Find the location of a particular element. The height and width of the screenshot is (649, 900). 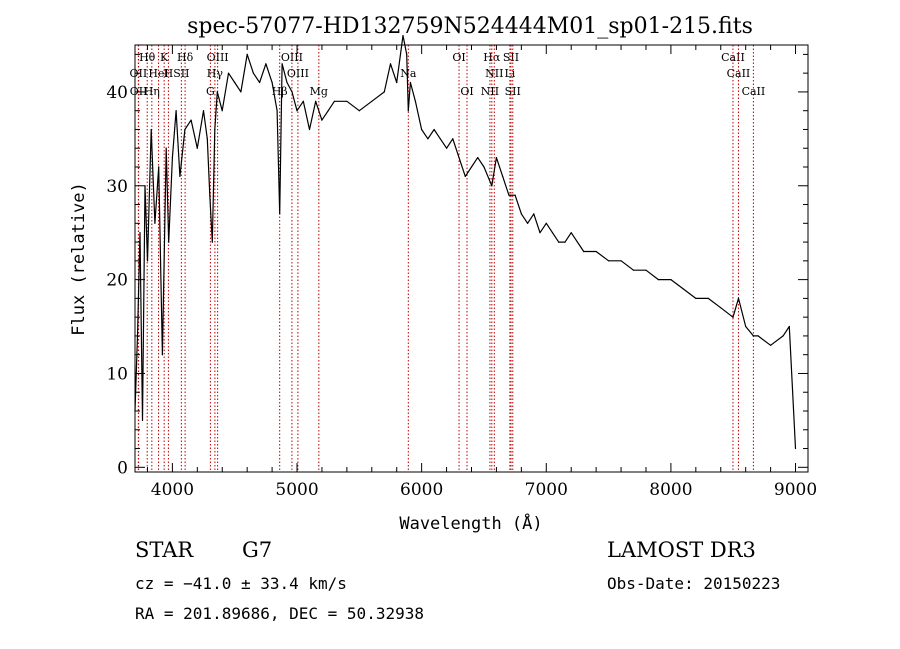

line-marker-label: Hθ is located at coordinates (147, 57).